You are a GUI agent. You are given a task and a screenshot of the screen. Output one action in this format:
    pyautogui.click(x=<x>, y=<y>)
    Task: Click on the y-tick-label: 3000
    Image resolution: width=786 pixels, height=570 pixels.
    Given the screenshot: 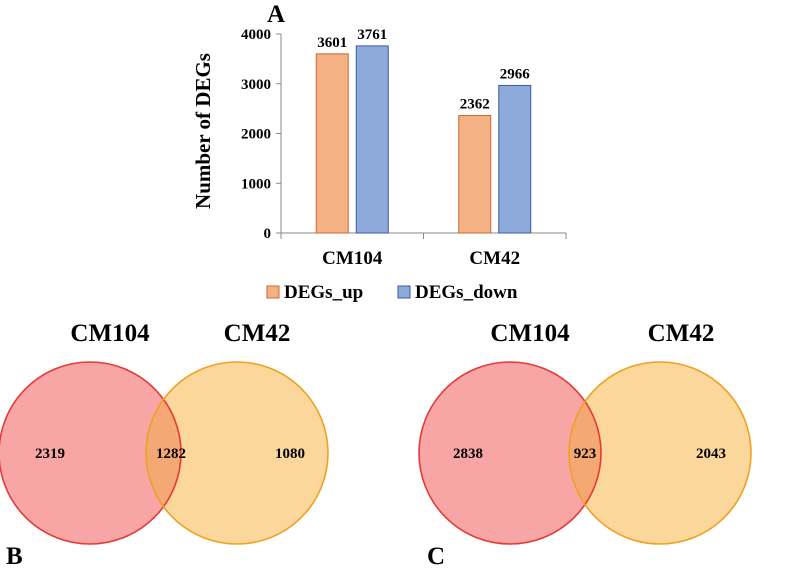 What is the action you would take?
    pyautogui.click(x=256, y=85)
    